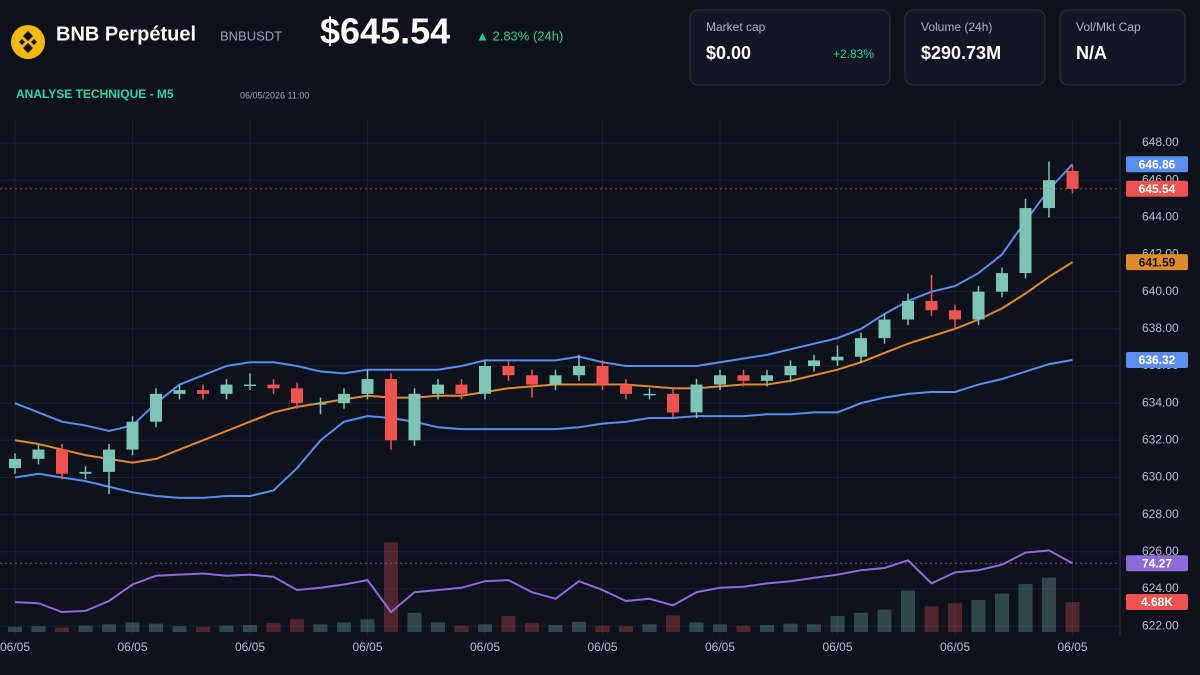 This screenshot has width=1200, height=675. What do you see at coordinates (1091, 53) in the screenshot?
I see `card-value: N/A` at bounding box center [1091, 53].